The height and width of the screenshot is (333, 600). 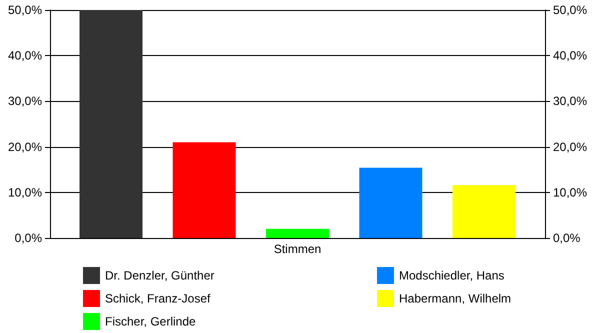 I want to click on x-tick-label: Stimmen, so click(x=298, y=249).